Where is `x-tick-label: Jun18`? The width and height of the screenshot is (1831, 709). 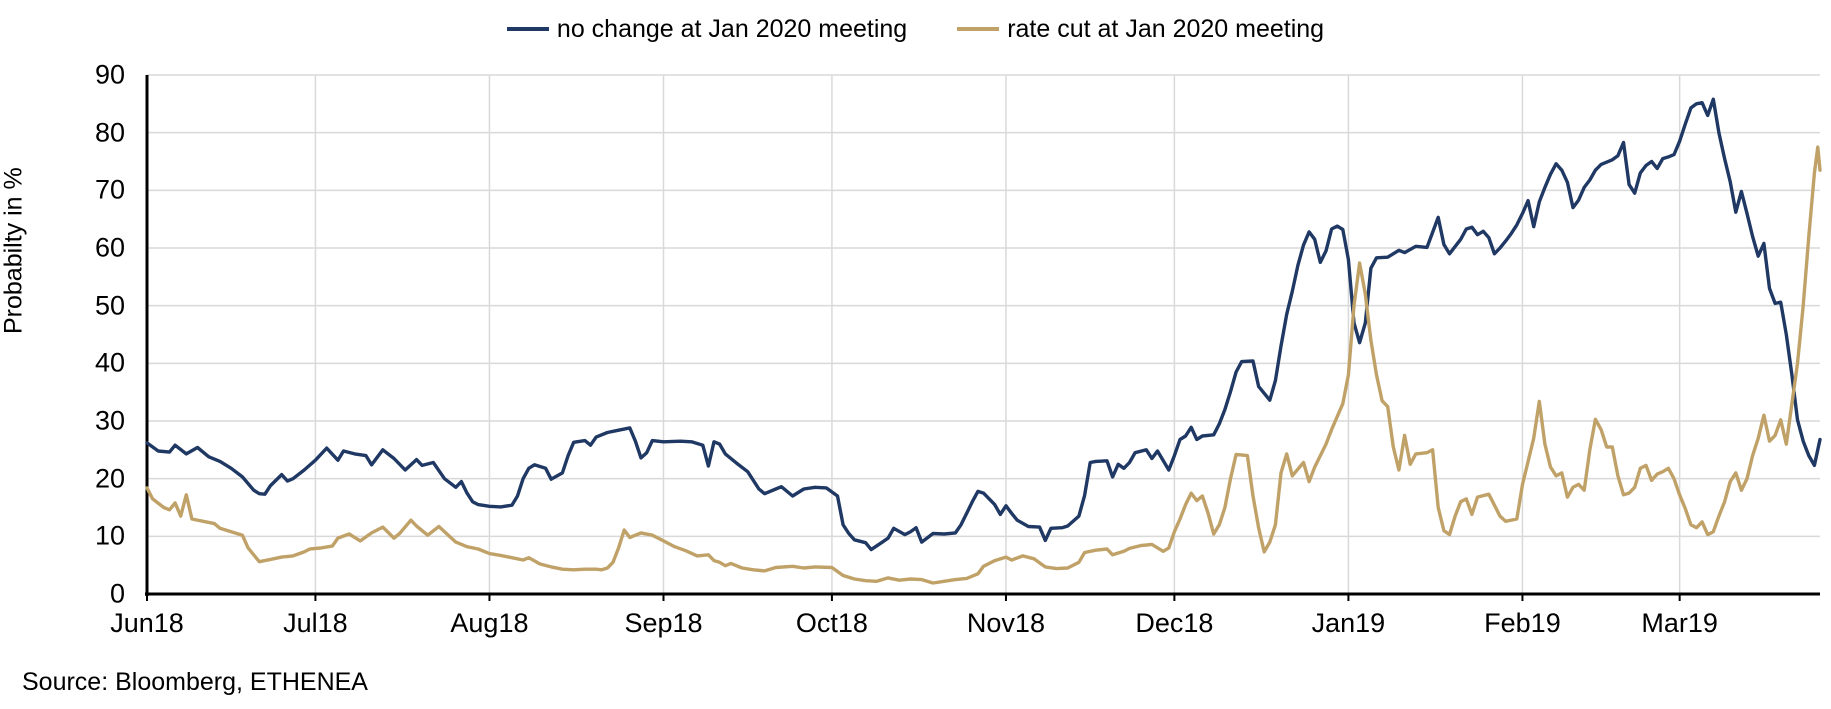
x-tick-label: Jun18 is located at coordinates (147, 623).